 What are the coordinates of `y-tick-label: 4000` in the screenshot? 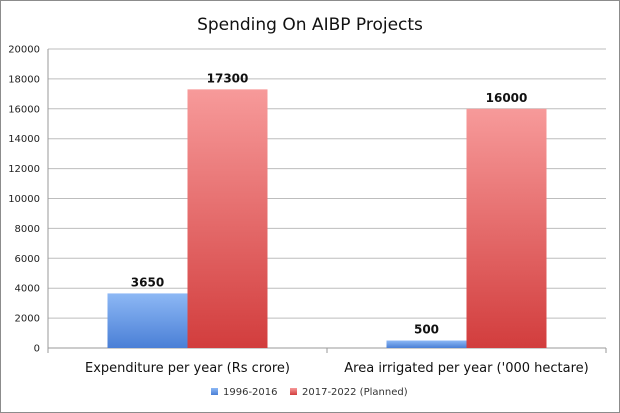 It's located at (27, 289).